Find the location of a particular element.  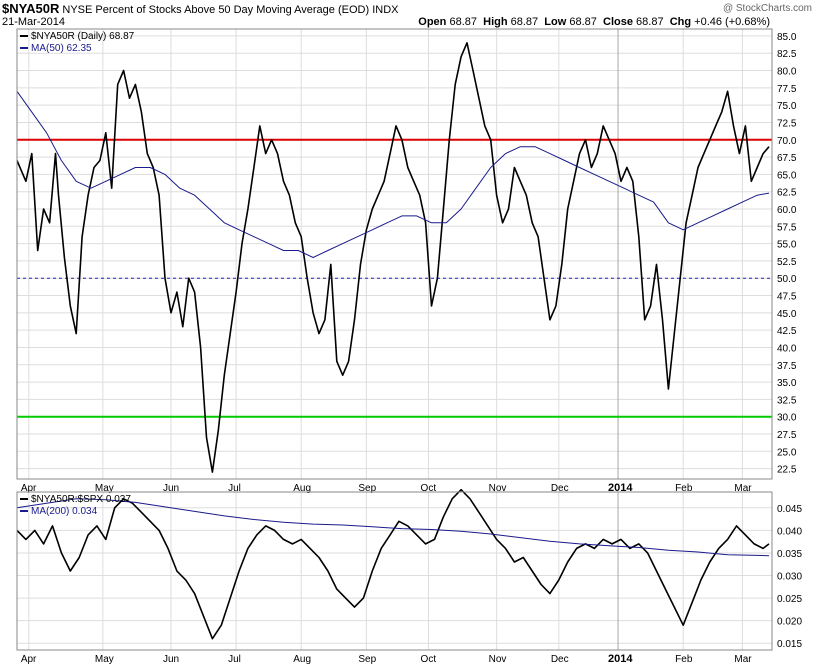

y-tick-label: 42.5 is located at coordinates (787, 331).